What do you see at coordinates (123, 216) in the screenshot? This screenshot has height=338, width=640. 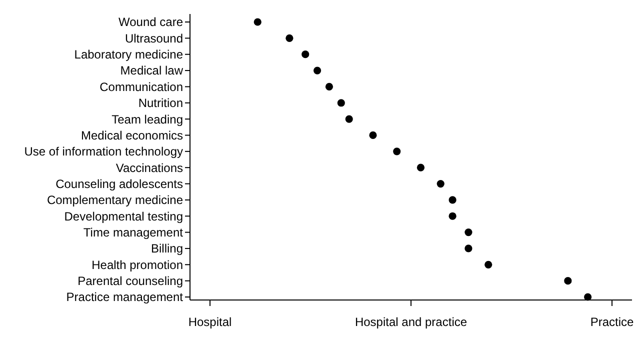 I see `y-tick-label: Developmental testing` at bounding box center [123, 216].